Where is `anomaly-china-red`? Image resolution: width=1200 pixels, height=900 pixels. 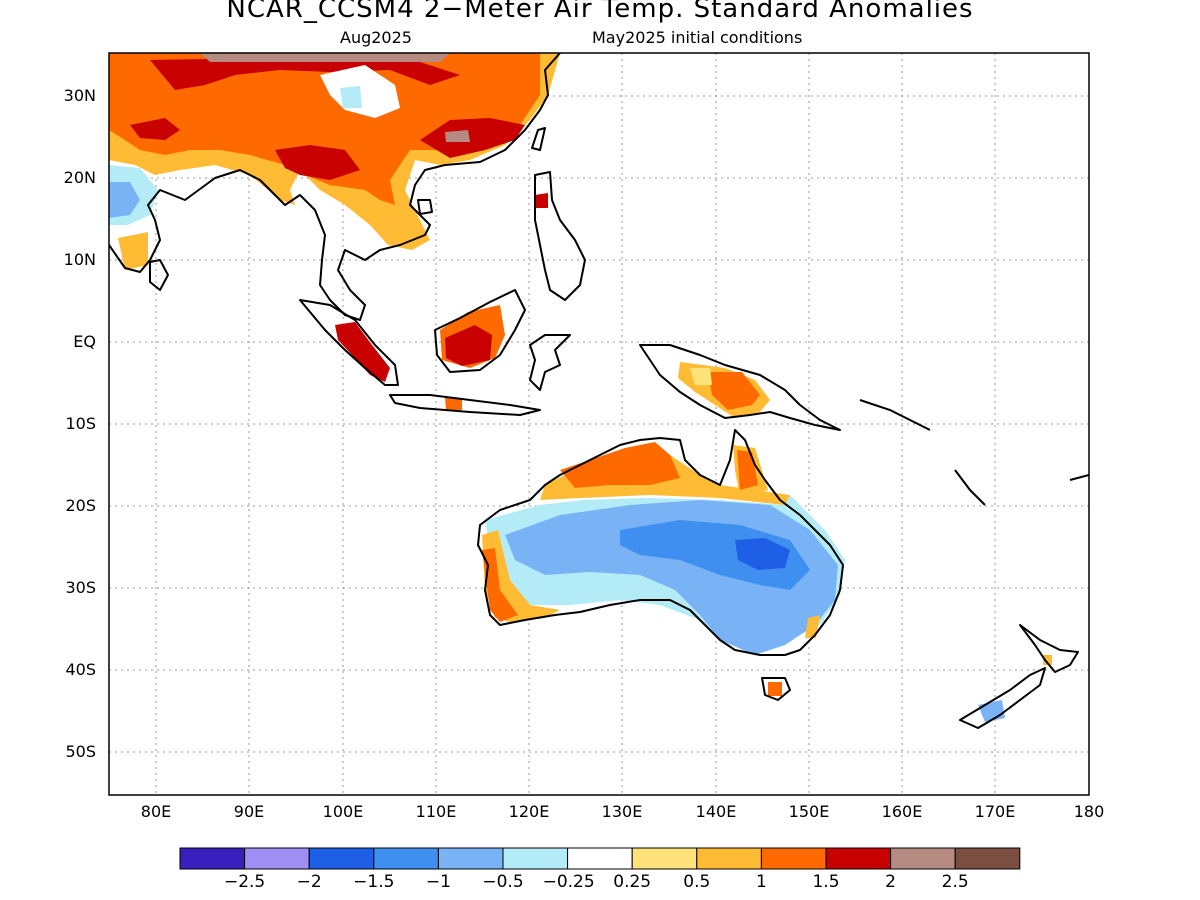
anomaly-china-red is located at coordinates (472, 138).